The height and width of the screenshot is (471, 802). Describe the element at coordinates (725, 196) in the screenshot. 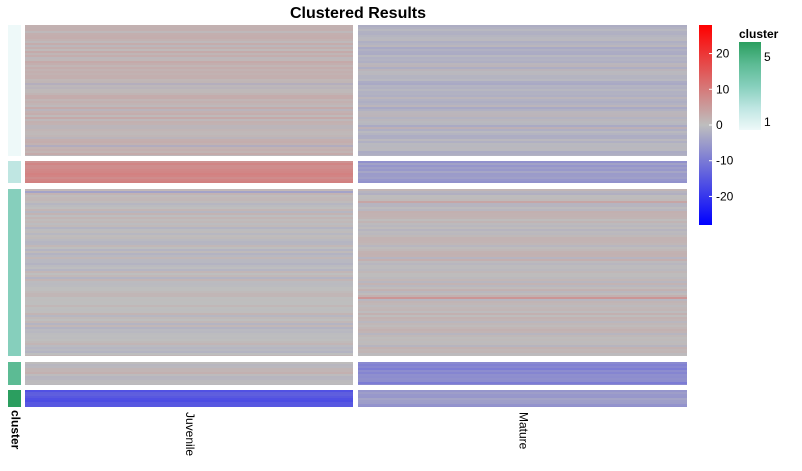

I see `color-scale-tick-label: -20` at that location.